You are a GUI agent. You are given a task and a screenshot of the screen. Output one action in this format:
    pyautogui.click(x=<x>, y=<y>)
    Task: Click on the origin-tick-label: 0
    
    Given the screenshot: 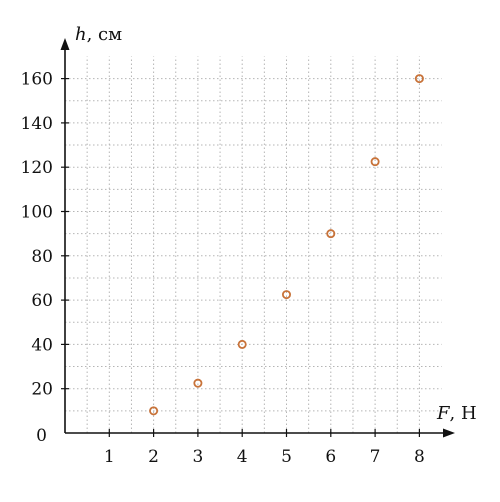 What is the action you would take?
    pyautogui.click(x=41, y=436)
    